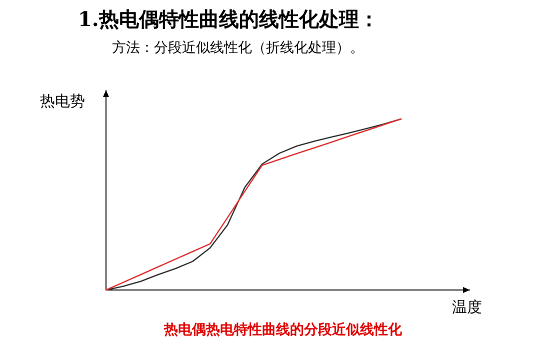  What do you see at coordinates (283, 329) in the screenshot?
I see `text: 热电偶热电特性曲线的分段近似线性化` at bounding box center [283, 329].